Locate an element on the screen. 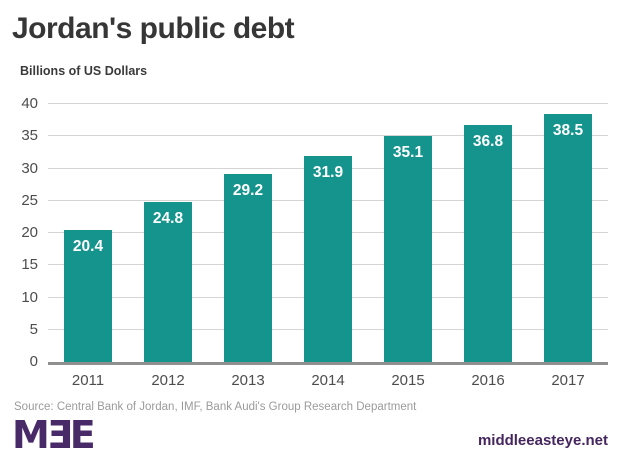 Image resolution: width=620 pixels, height=465 pixels. bar-value-label-2013: 29.2 is located at coordinates (248, 190).